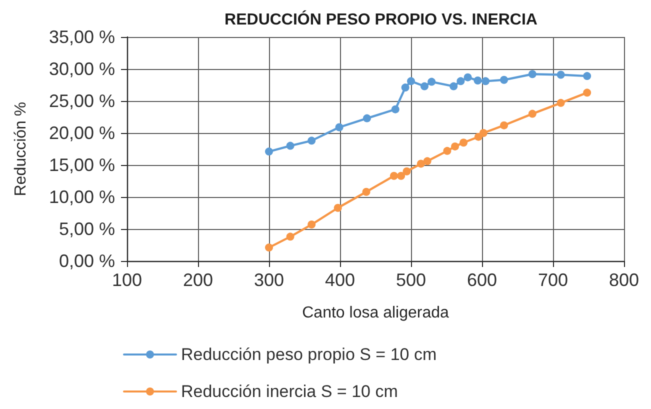 Image resolution: width=651 pixels, height=409 pixels. Describe the element at coordinates (482, 280) in the screenshot. I see `x-tick-label: 600` at that location.